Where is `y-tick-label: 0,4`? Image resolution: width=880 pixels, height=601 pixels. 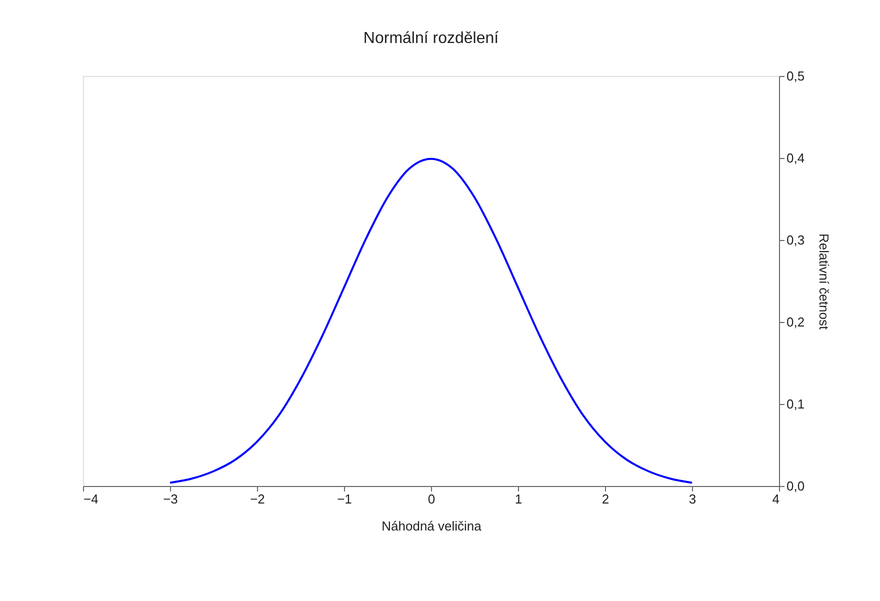 y-tick-label: 0,4 is located at coordinates (795, 158).